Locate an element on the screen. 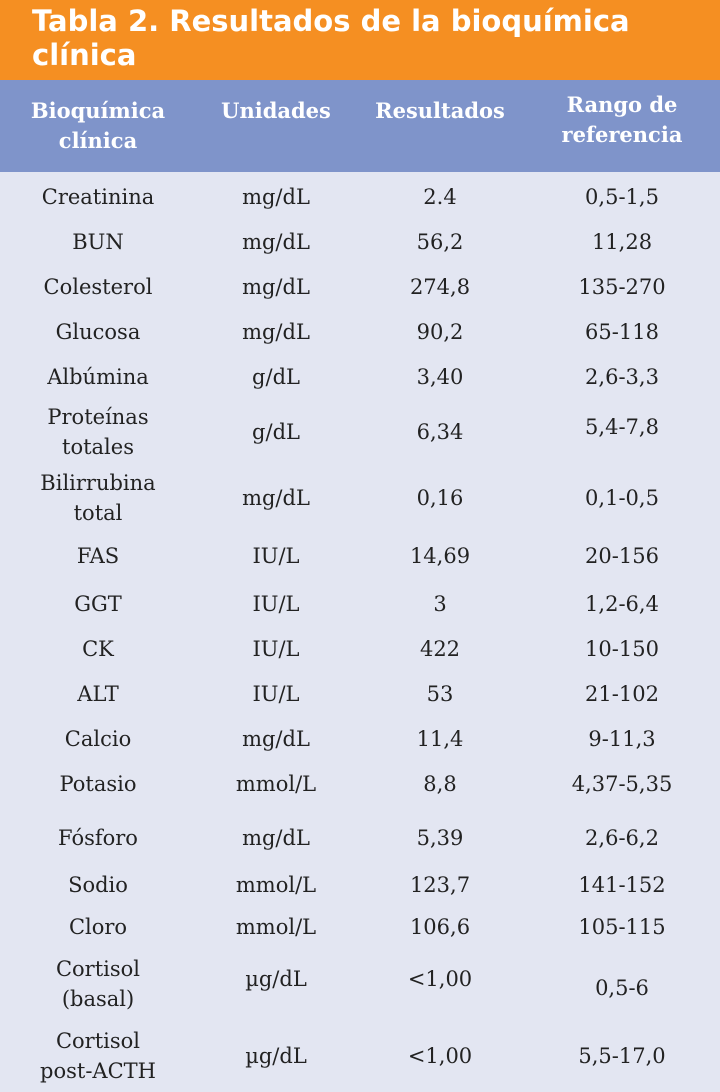  table-row: GGT IU/L 3 1,2-6,4 is located at coordinates (360, 603).